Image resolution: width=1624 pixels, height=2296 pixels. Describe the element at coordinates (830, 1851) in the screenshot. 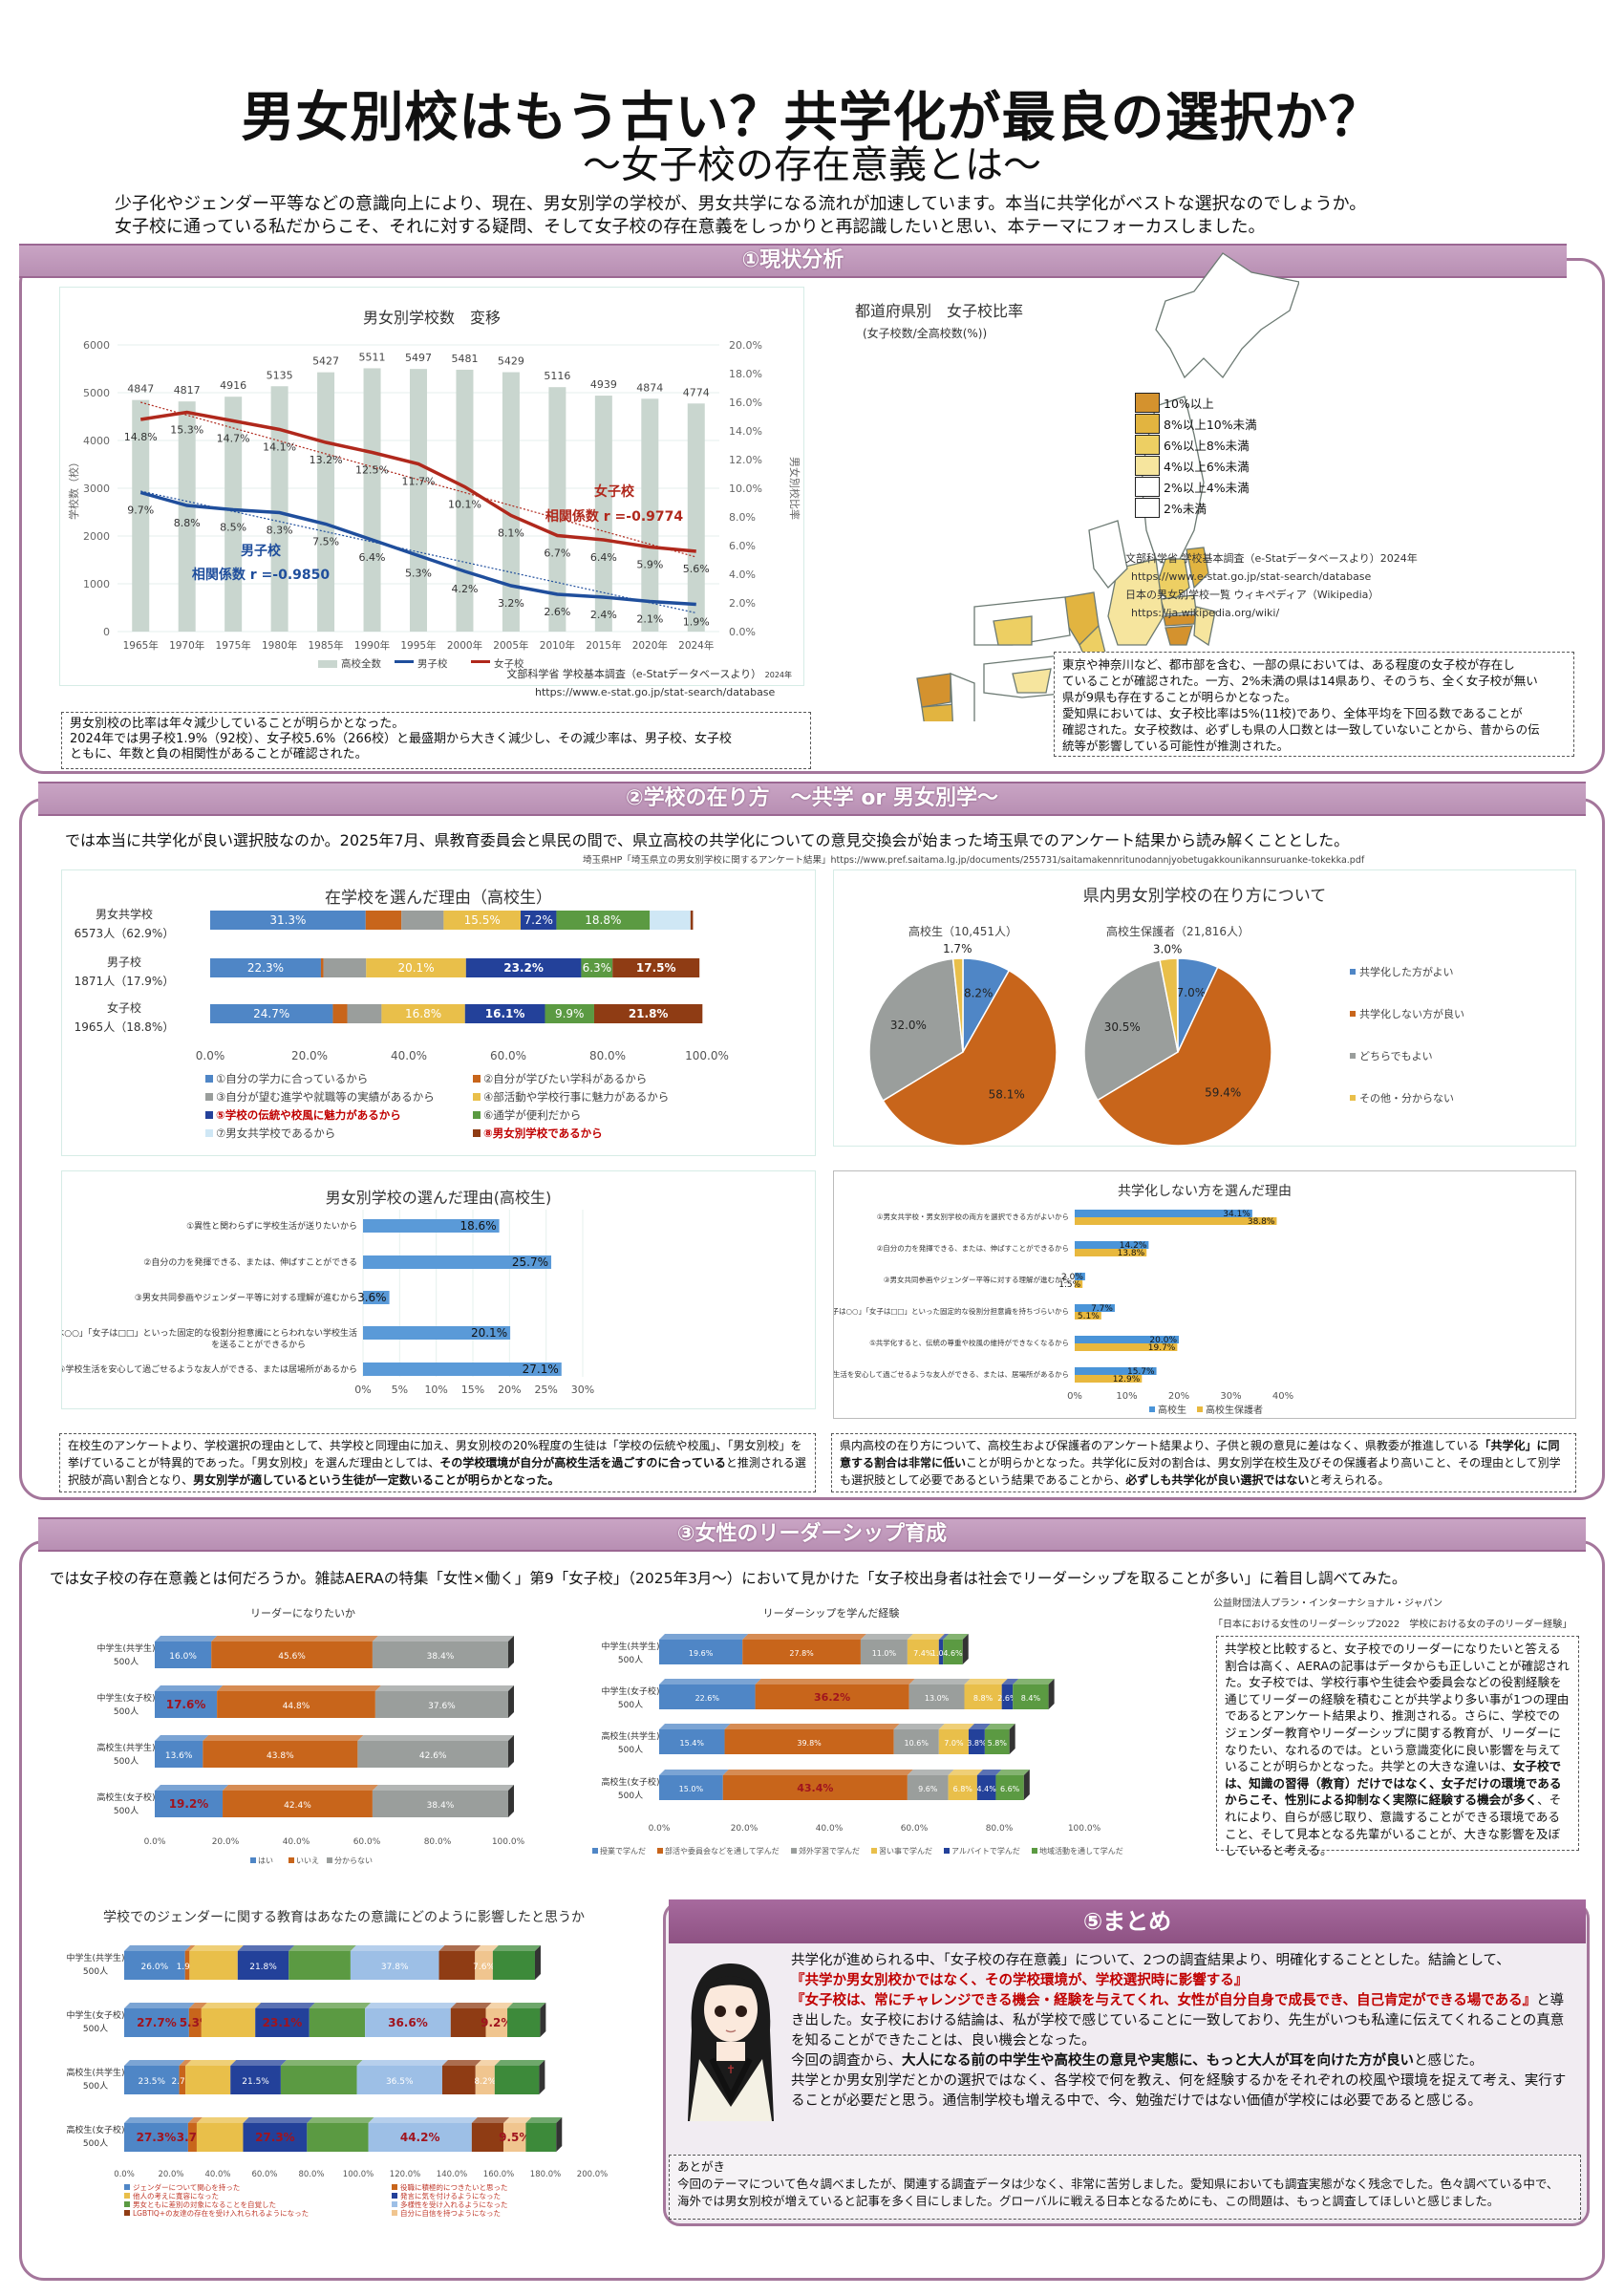

I see `legend-label: 郊外学習で学んだ` at that location.